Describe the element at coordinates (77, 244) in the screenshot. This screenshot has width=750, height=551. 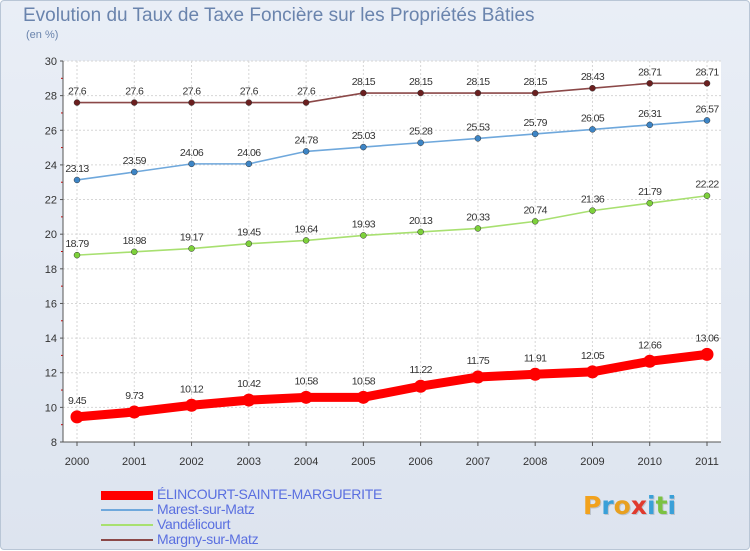
I see `data-label: 18.79` at that location.